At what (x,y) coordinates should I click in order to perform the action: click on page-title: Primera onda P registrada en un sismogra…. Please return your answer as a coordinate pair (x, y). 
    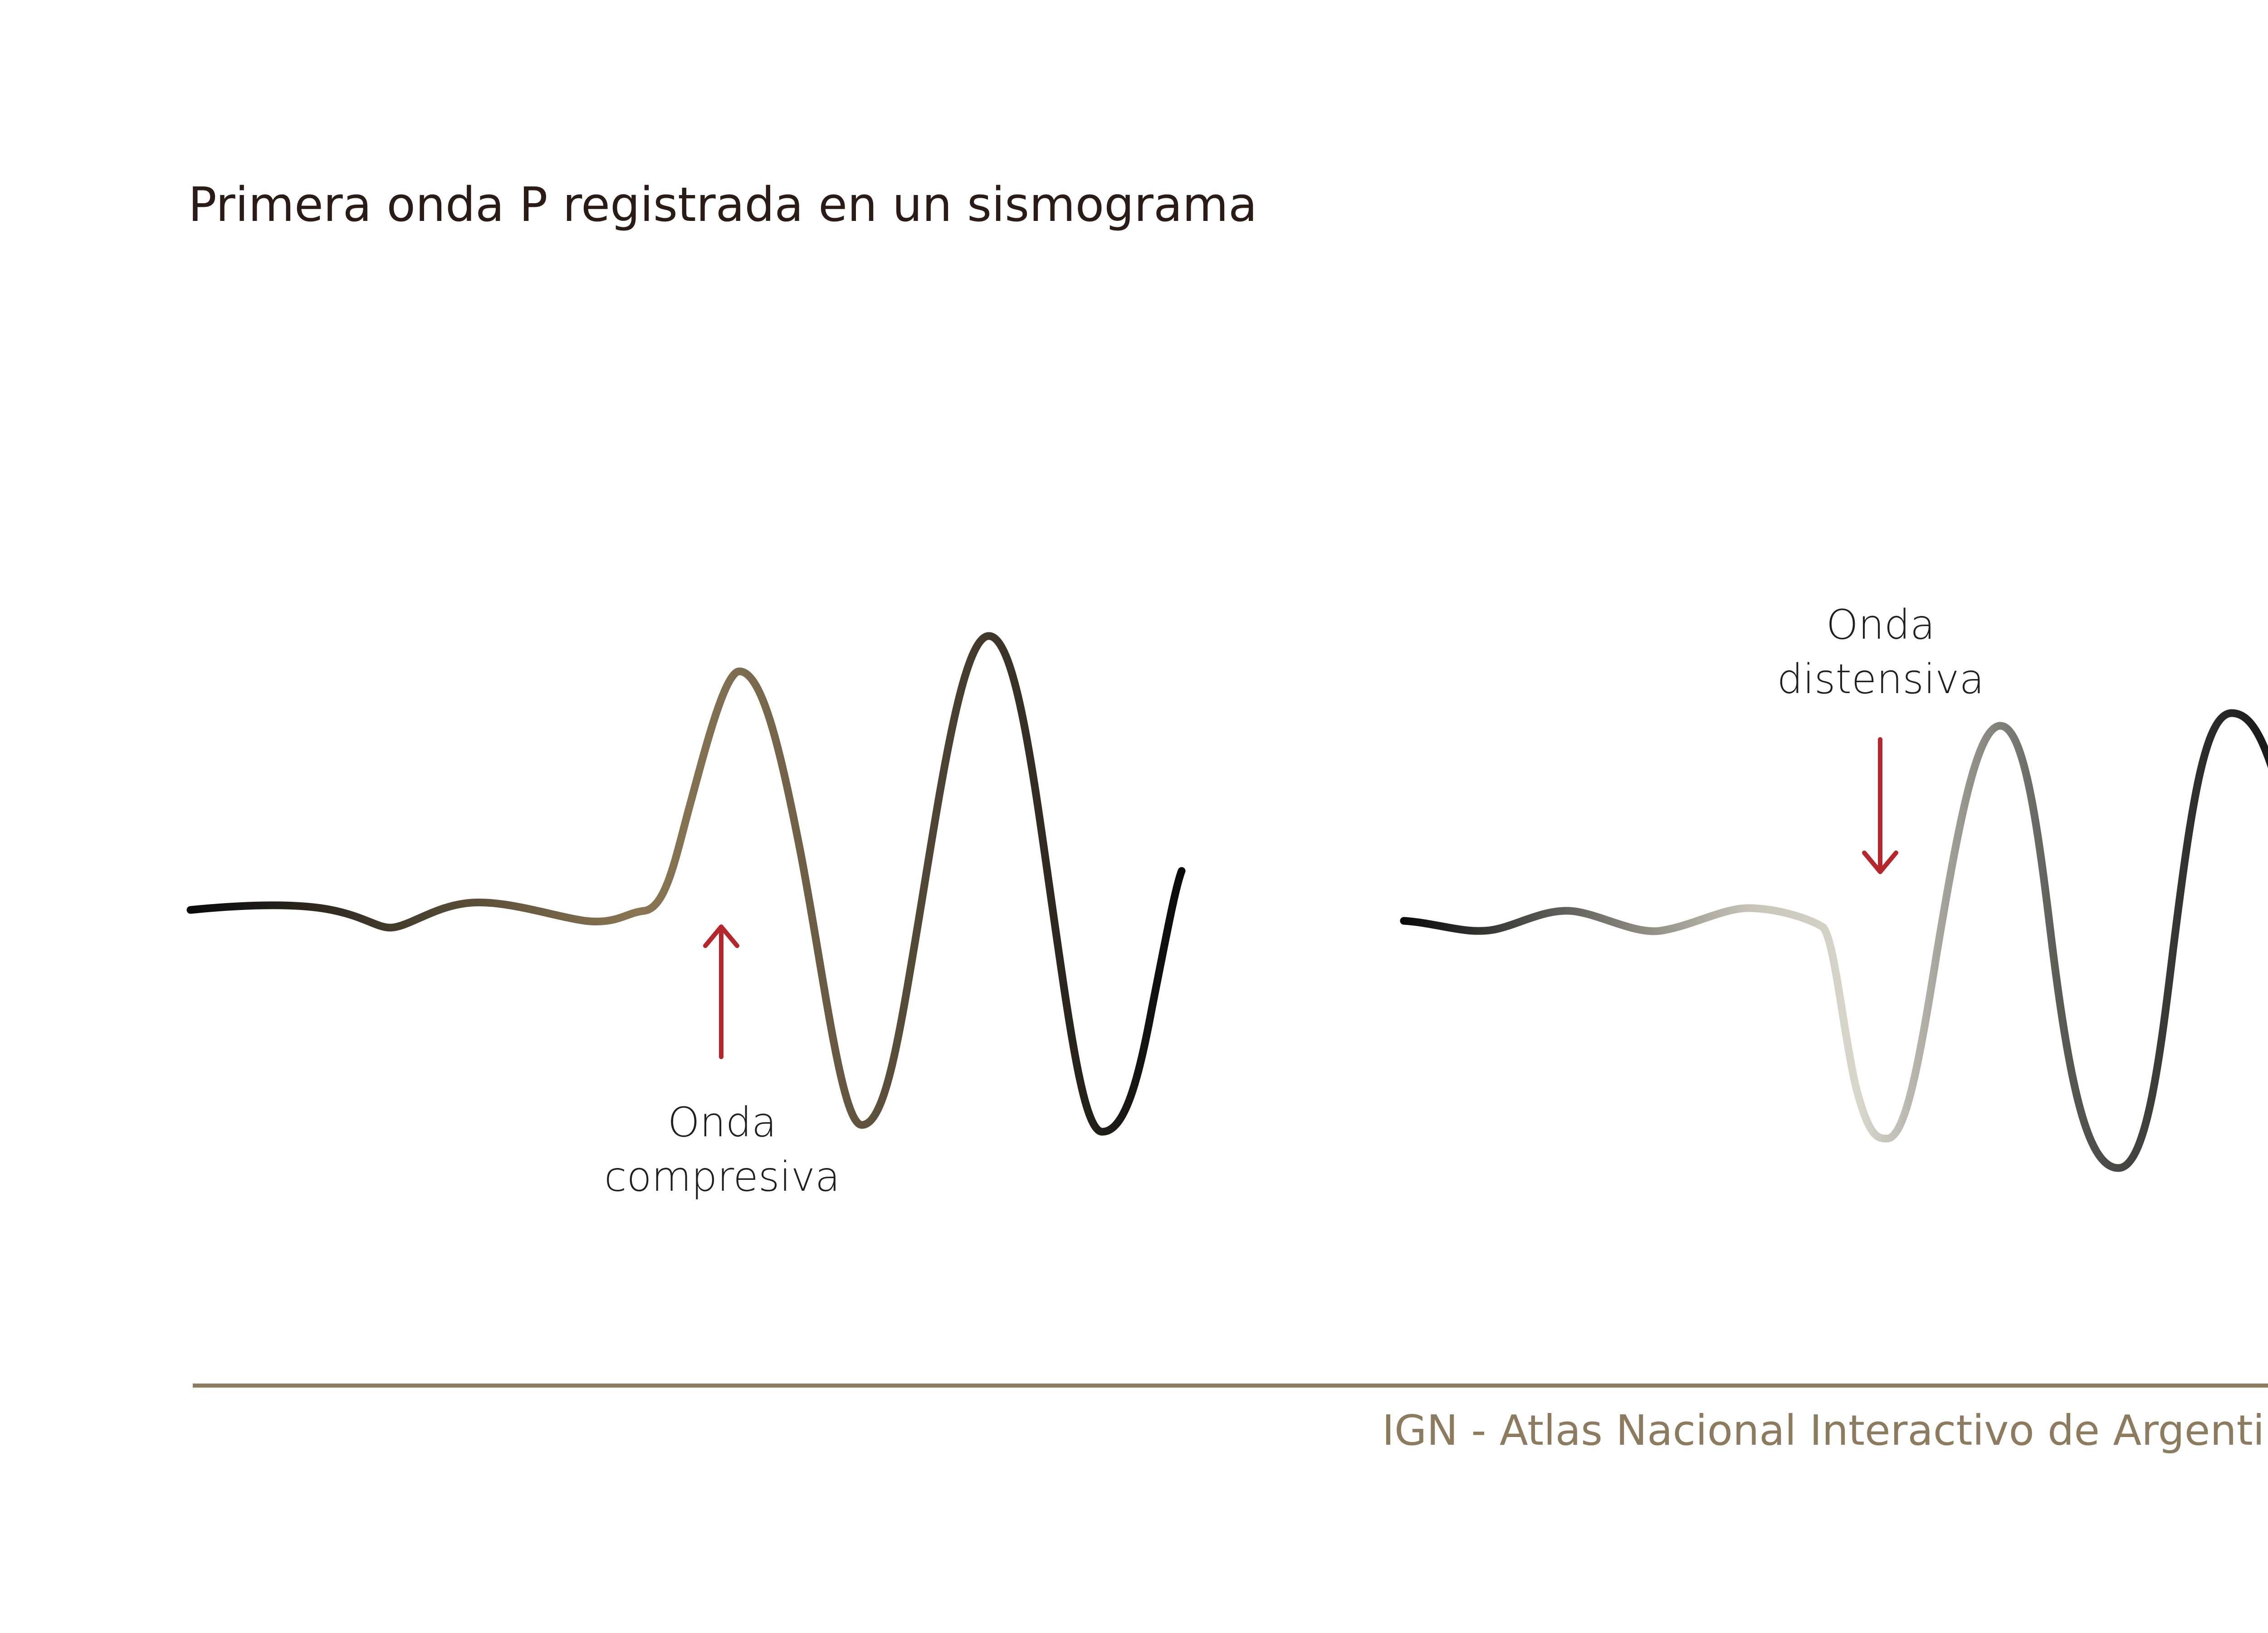
    Looking at the image, I should click on (723, 204).